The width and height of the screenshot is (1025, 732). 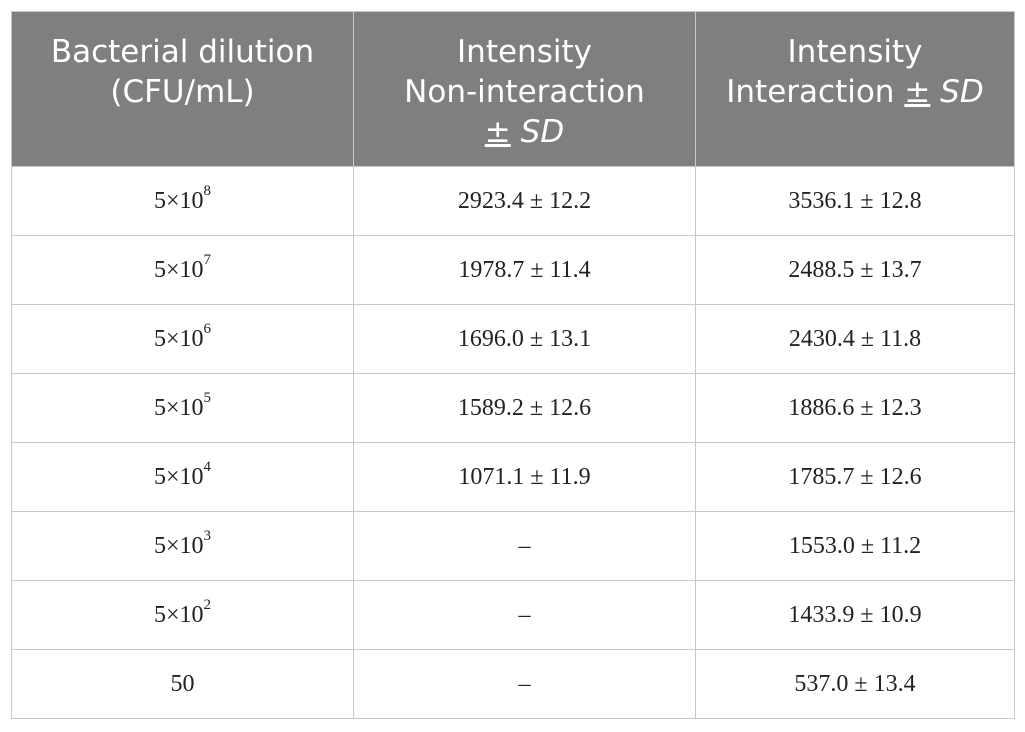 What do you see at coordinates (524, 92) in the screenshot?
I see `header-text: Non-interaction` at bounding box center [524, 92].